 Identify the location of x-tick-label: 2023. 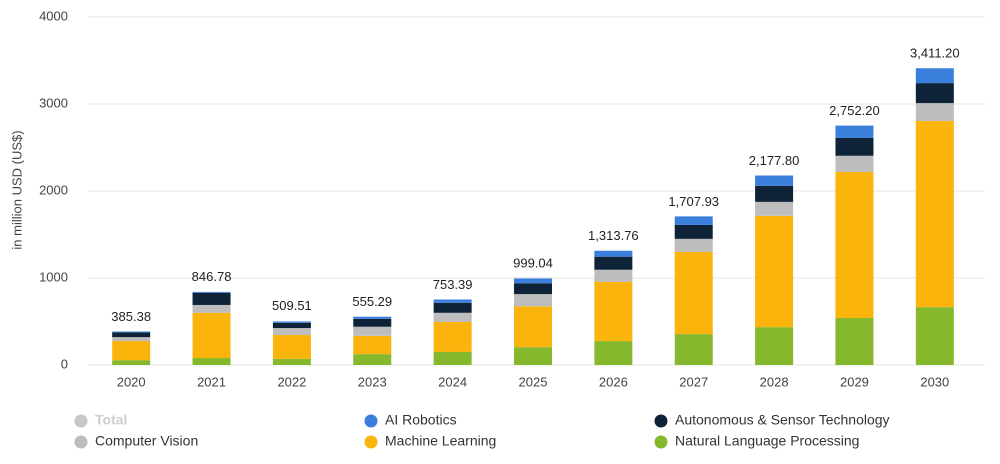
(372, 381).